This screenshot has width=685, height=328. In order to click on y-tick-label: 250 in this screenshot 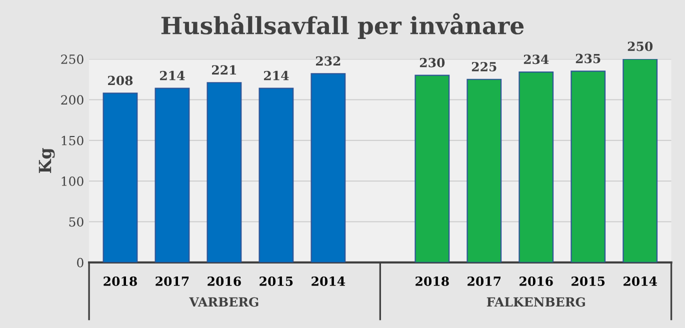, I will do `click(72, 59)`.